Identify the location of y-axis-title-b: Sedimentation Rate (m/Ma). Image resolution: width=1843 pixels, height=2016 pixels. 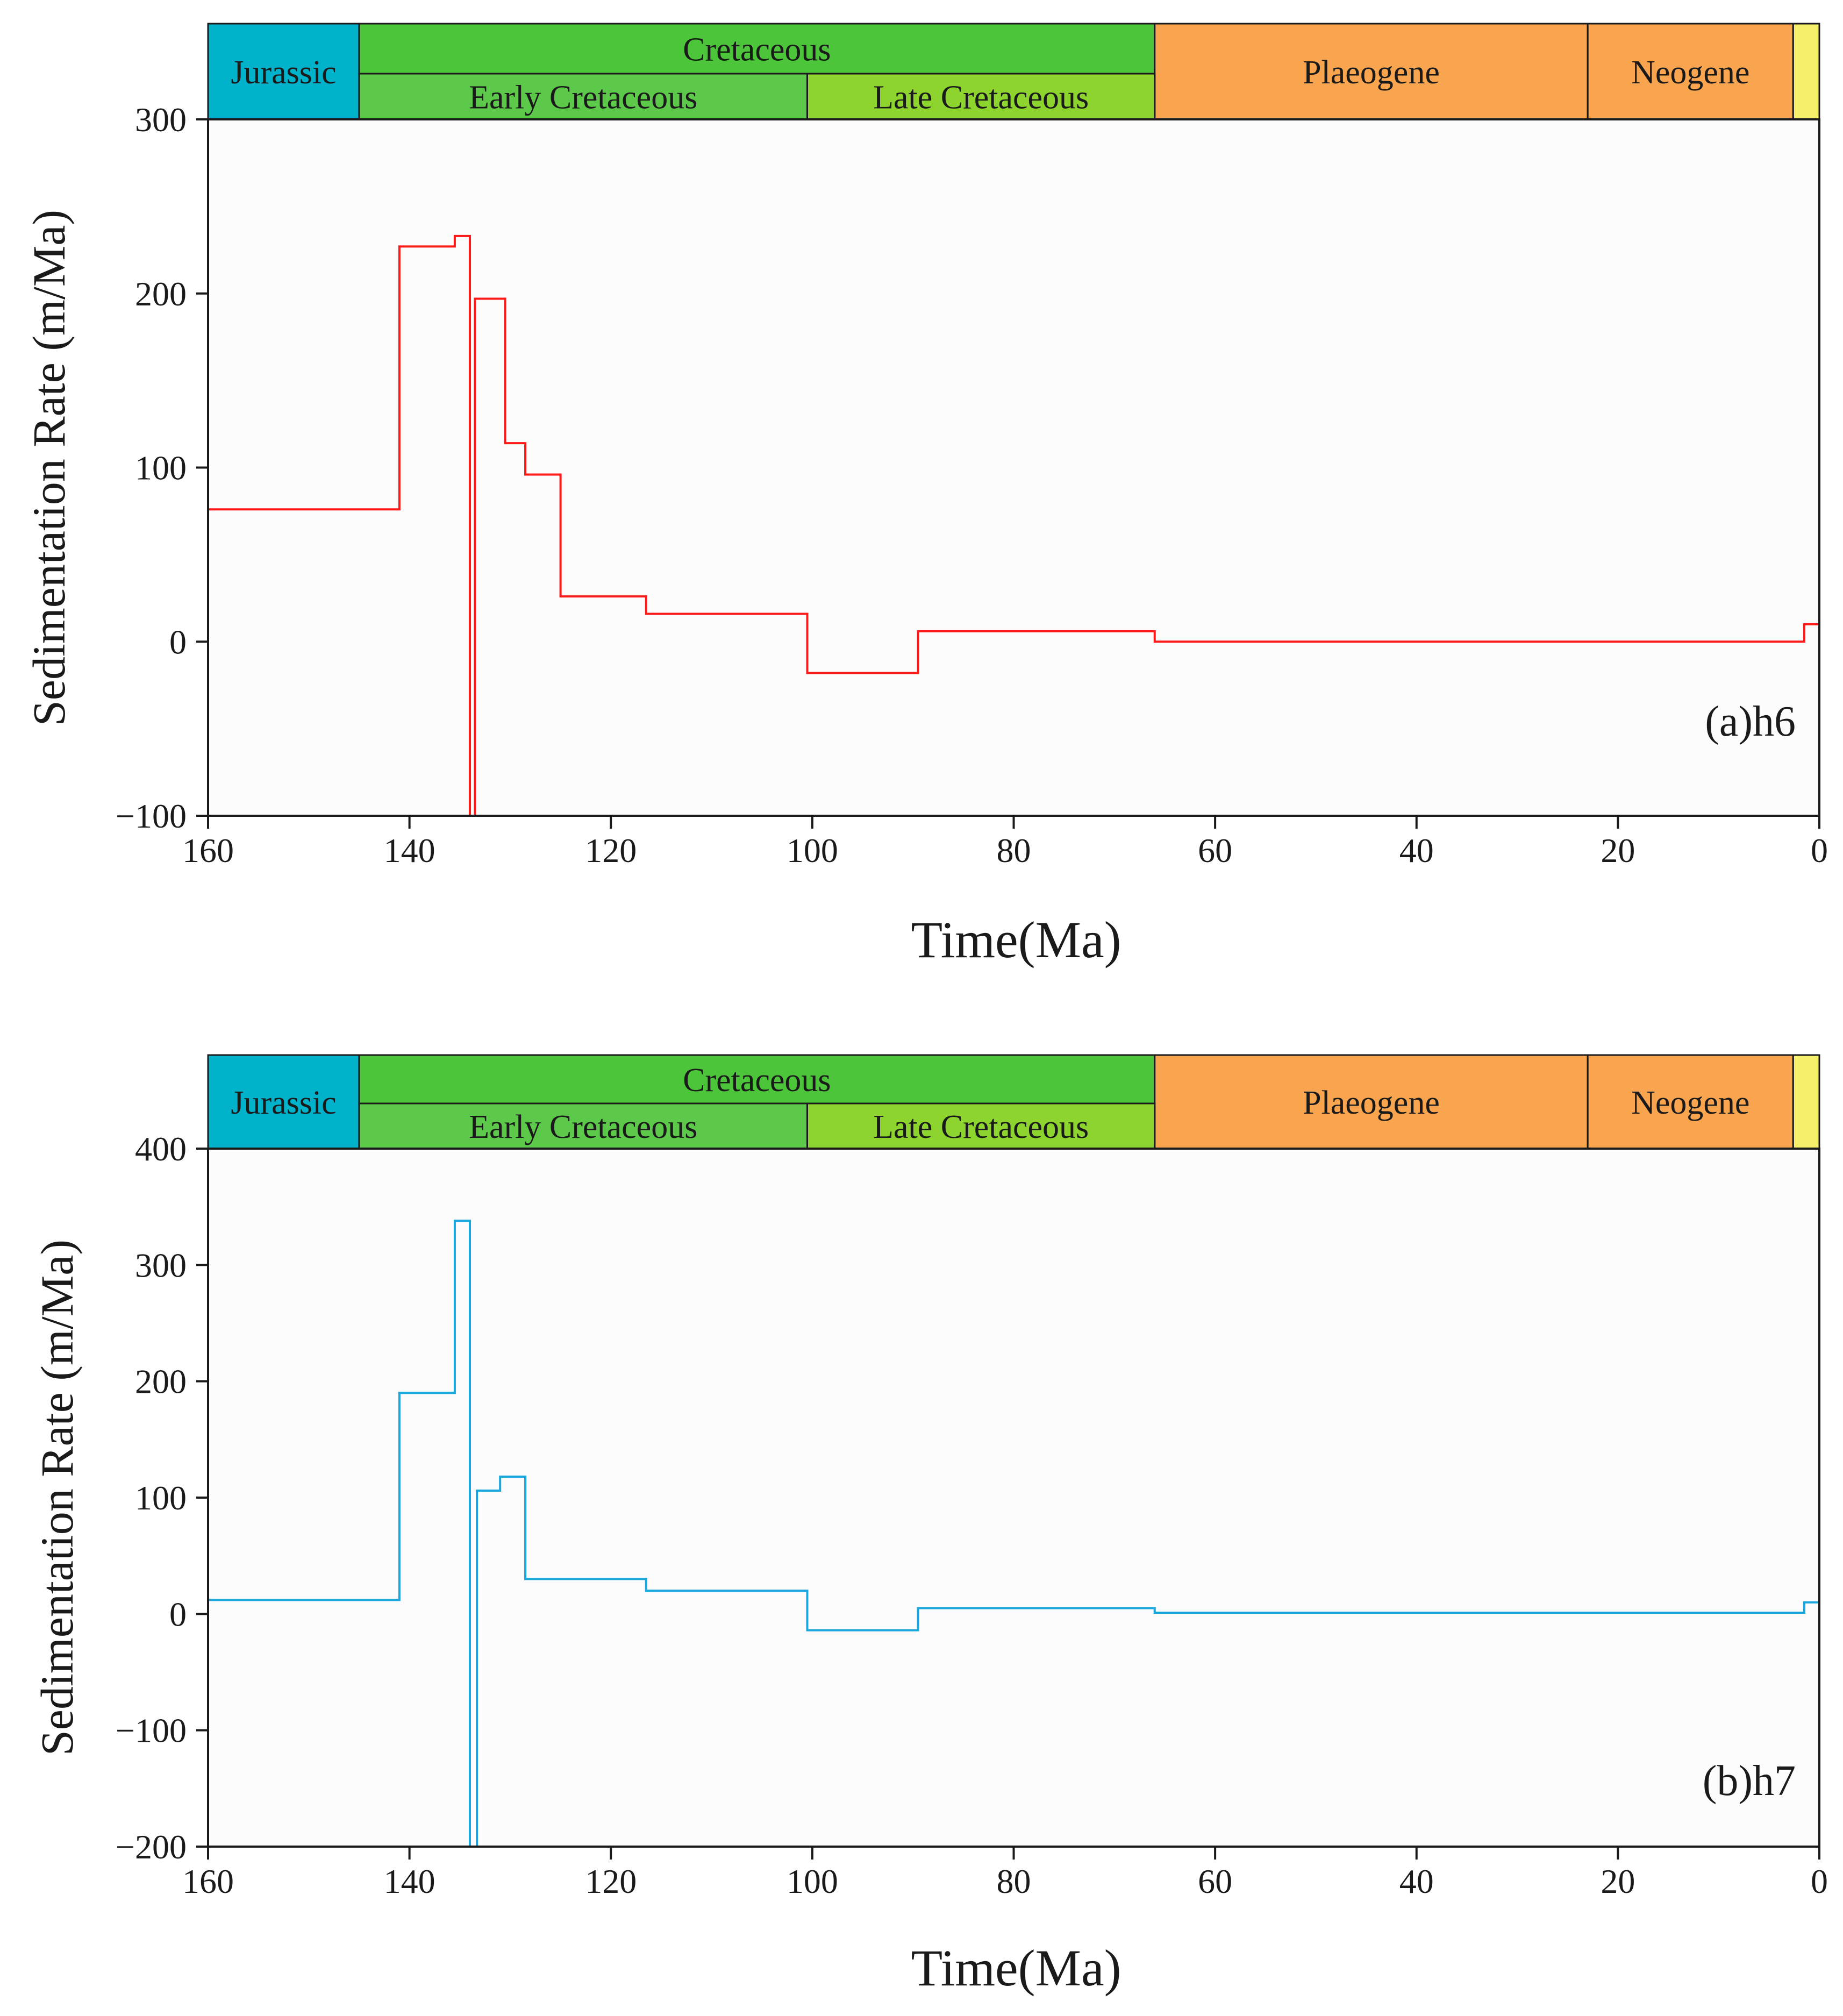
(57, 1497).